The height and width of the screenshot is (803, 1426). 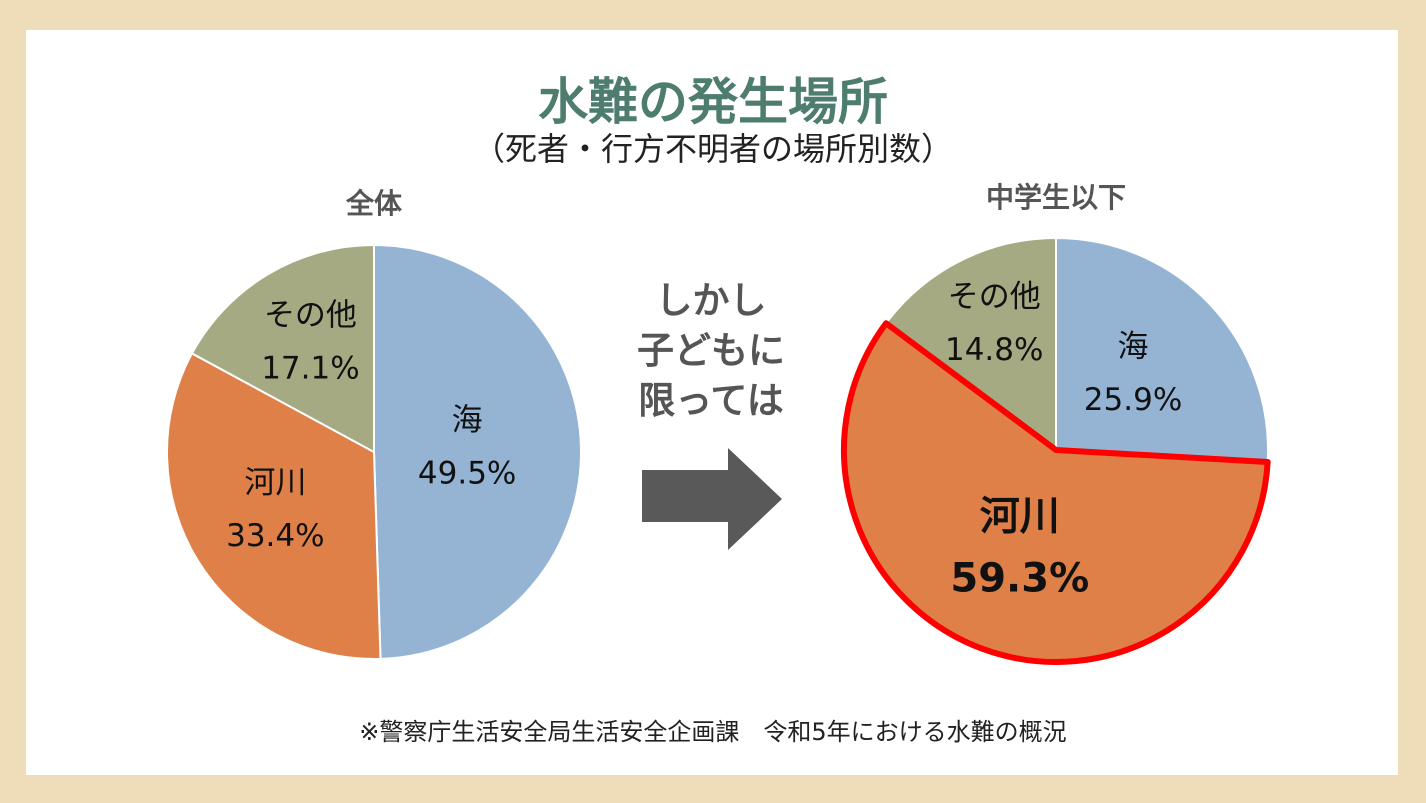 What do you see at coordinates (374, 203) in the screenshot?
I see `pie-title-all: 全体` at bounding box center [374, 203].